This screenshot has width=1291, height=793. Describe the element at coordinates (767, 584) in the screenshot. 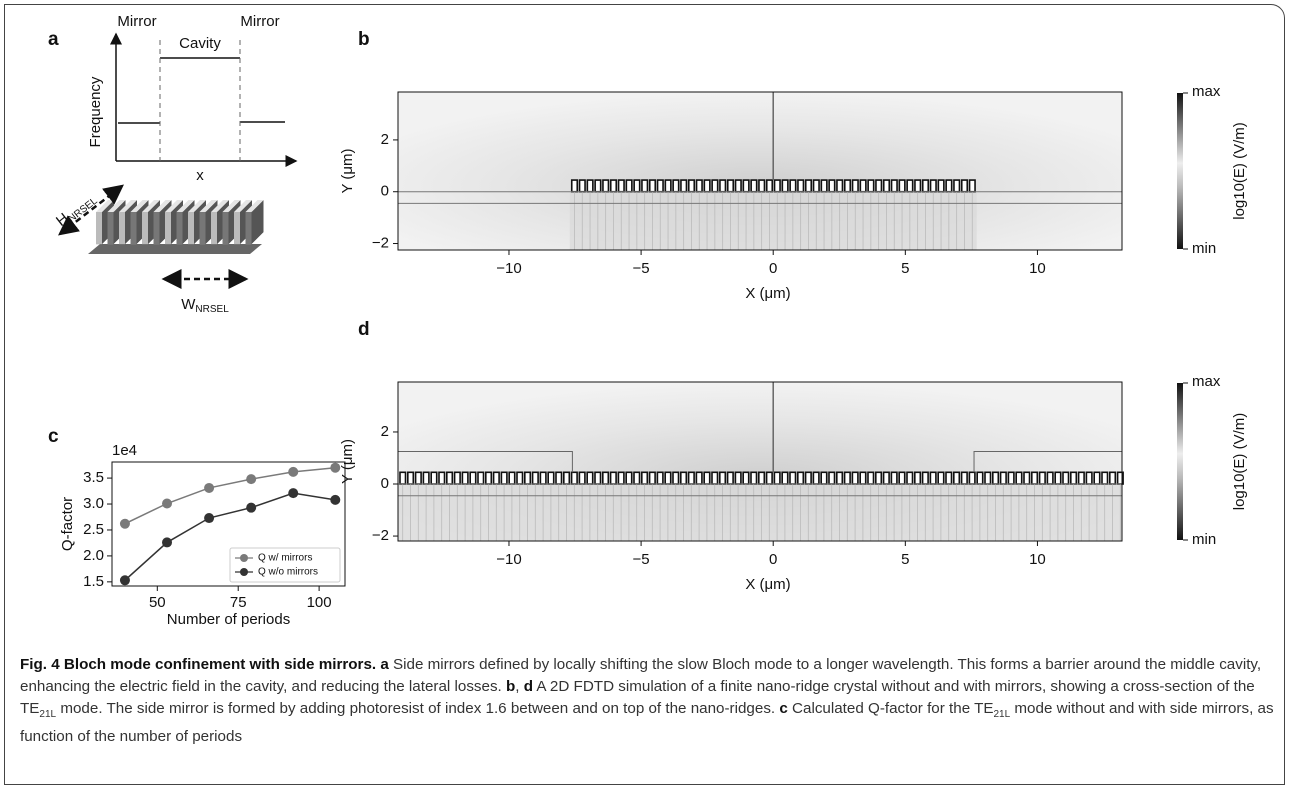

I see `x-axis-label: X (μm)` at that location.